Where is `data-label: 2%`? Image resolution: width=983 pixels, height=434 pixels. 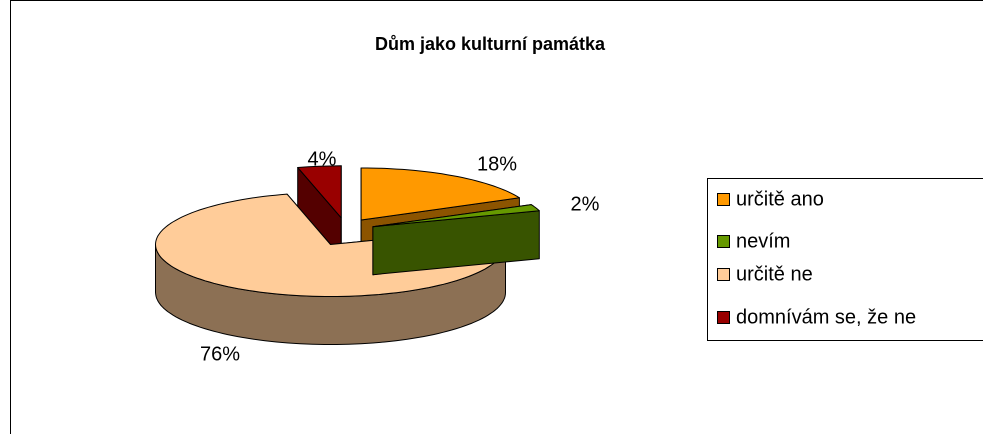 data-label: 2% is located at coordinates (585, 204).